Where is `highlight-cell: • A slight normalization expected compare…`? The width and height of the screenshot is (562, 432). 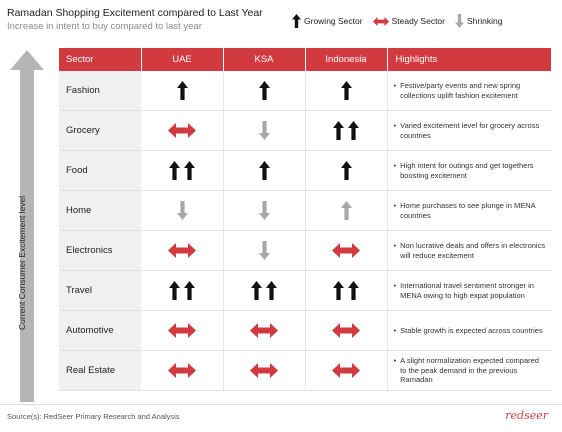 highlight-cell: • A slight normalization expected compare… is located at coordinates (469, 370).